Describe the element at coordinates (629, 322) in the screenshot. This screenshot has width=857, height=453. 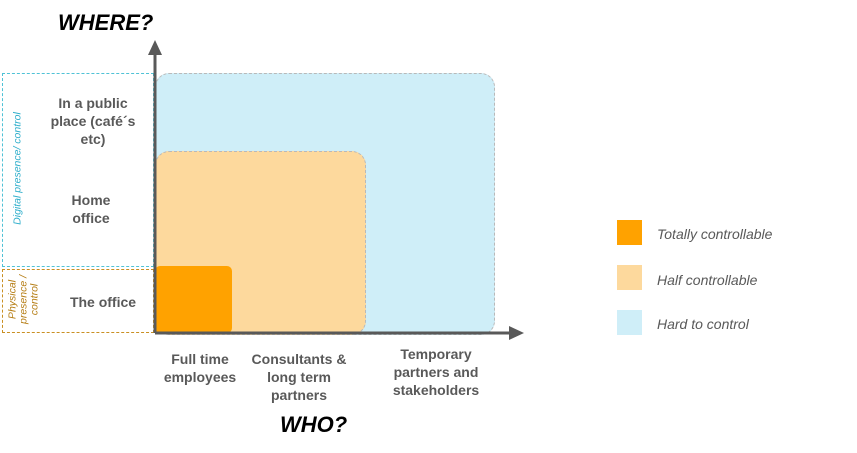
I see `legend-swatch-hard` at that location.